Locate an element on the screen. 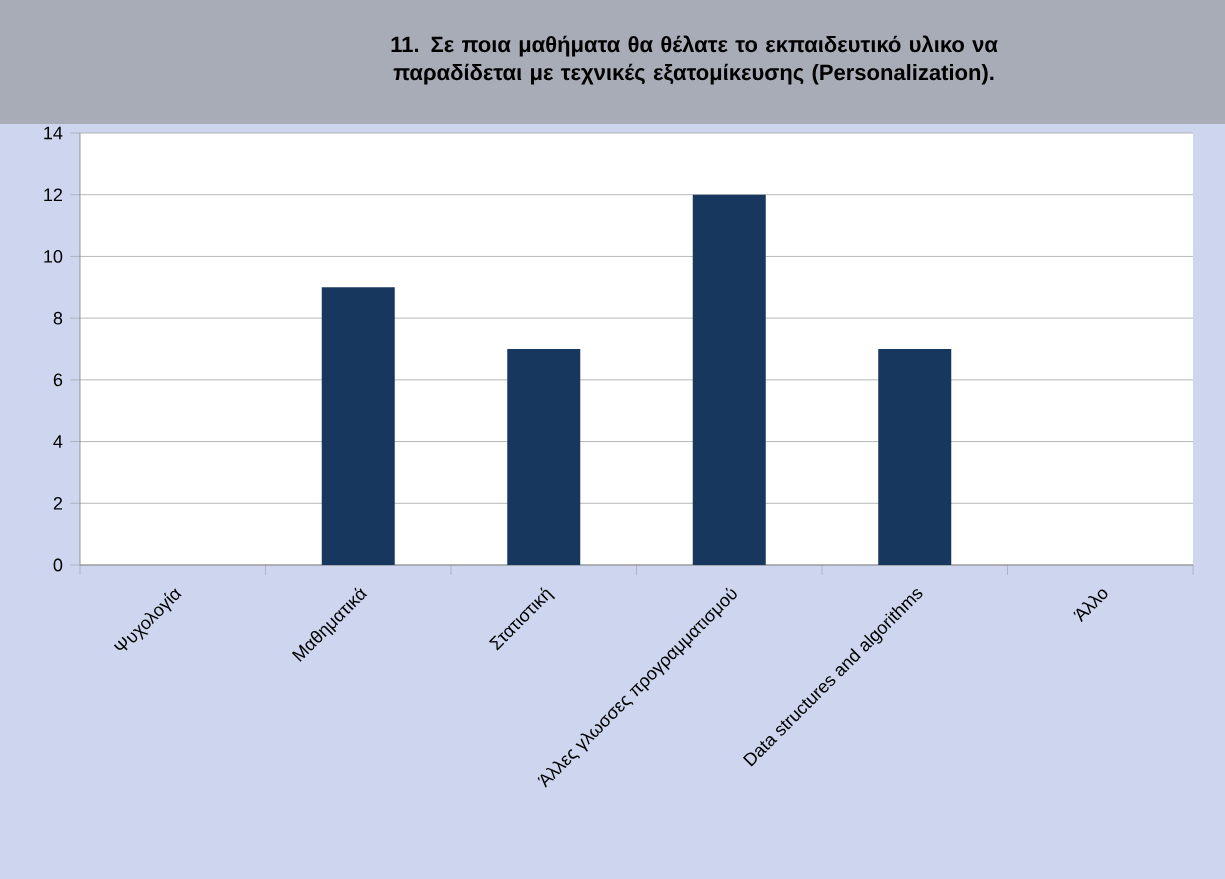 This screenshot has height=879, width=1225. y-tick-label: 4 is located at coordinates (58, 441).